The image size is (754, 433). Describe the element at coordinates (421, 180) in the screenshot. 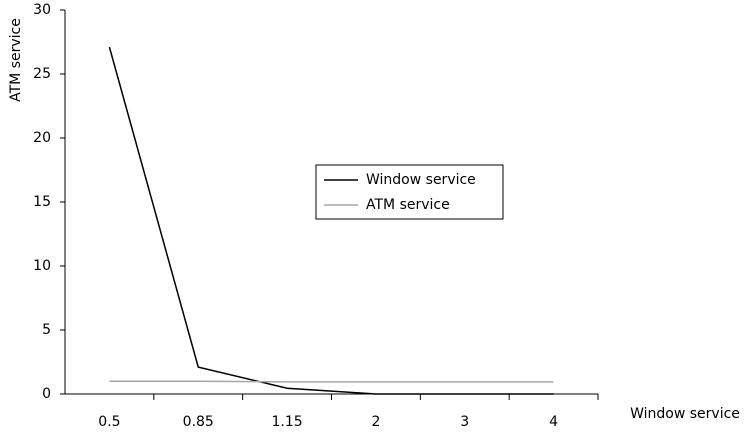

I see `legend-label: Window service` at that location.